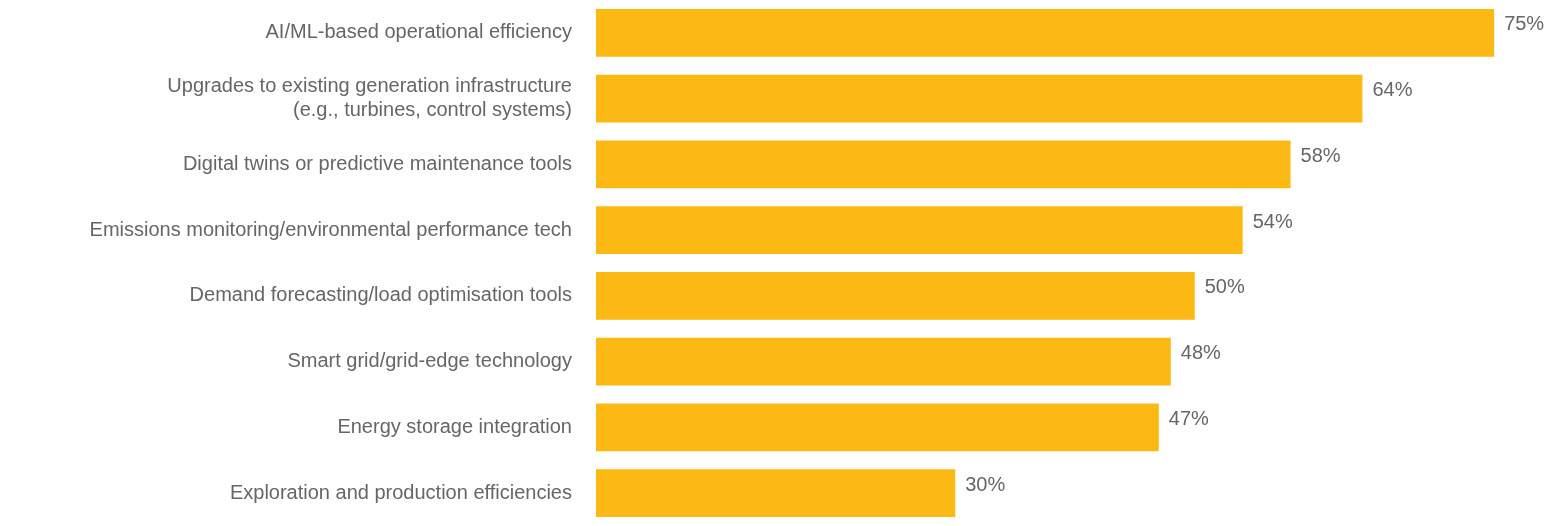 The width and height of the screenshot is (1554, 526). What do you see at coordinates (1320, 154) in the screenshot?
I see `data-label: 58%` at bounding box center [1320, 154].